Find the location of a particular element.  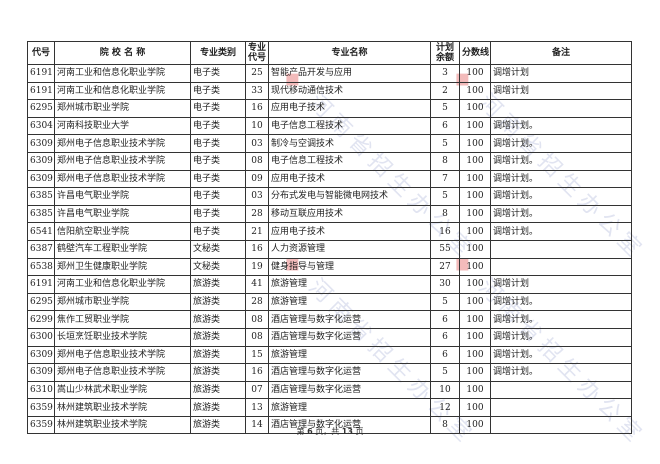

cell-code: 6299 is located at coordinates (41, 319).